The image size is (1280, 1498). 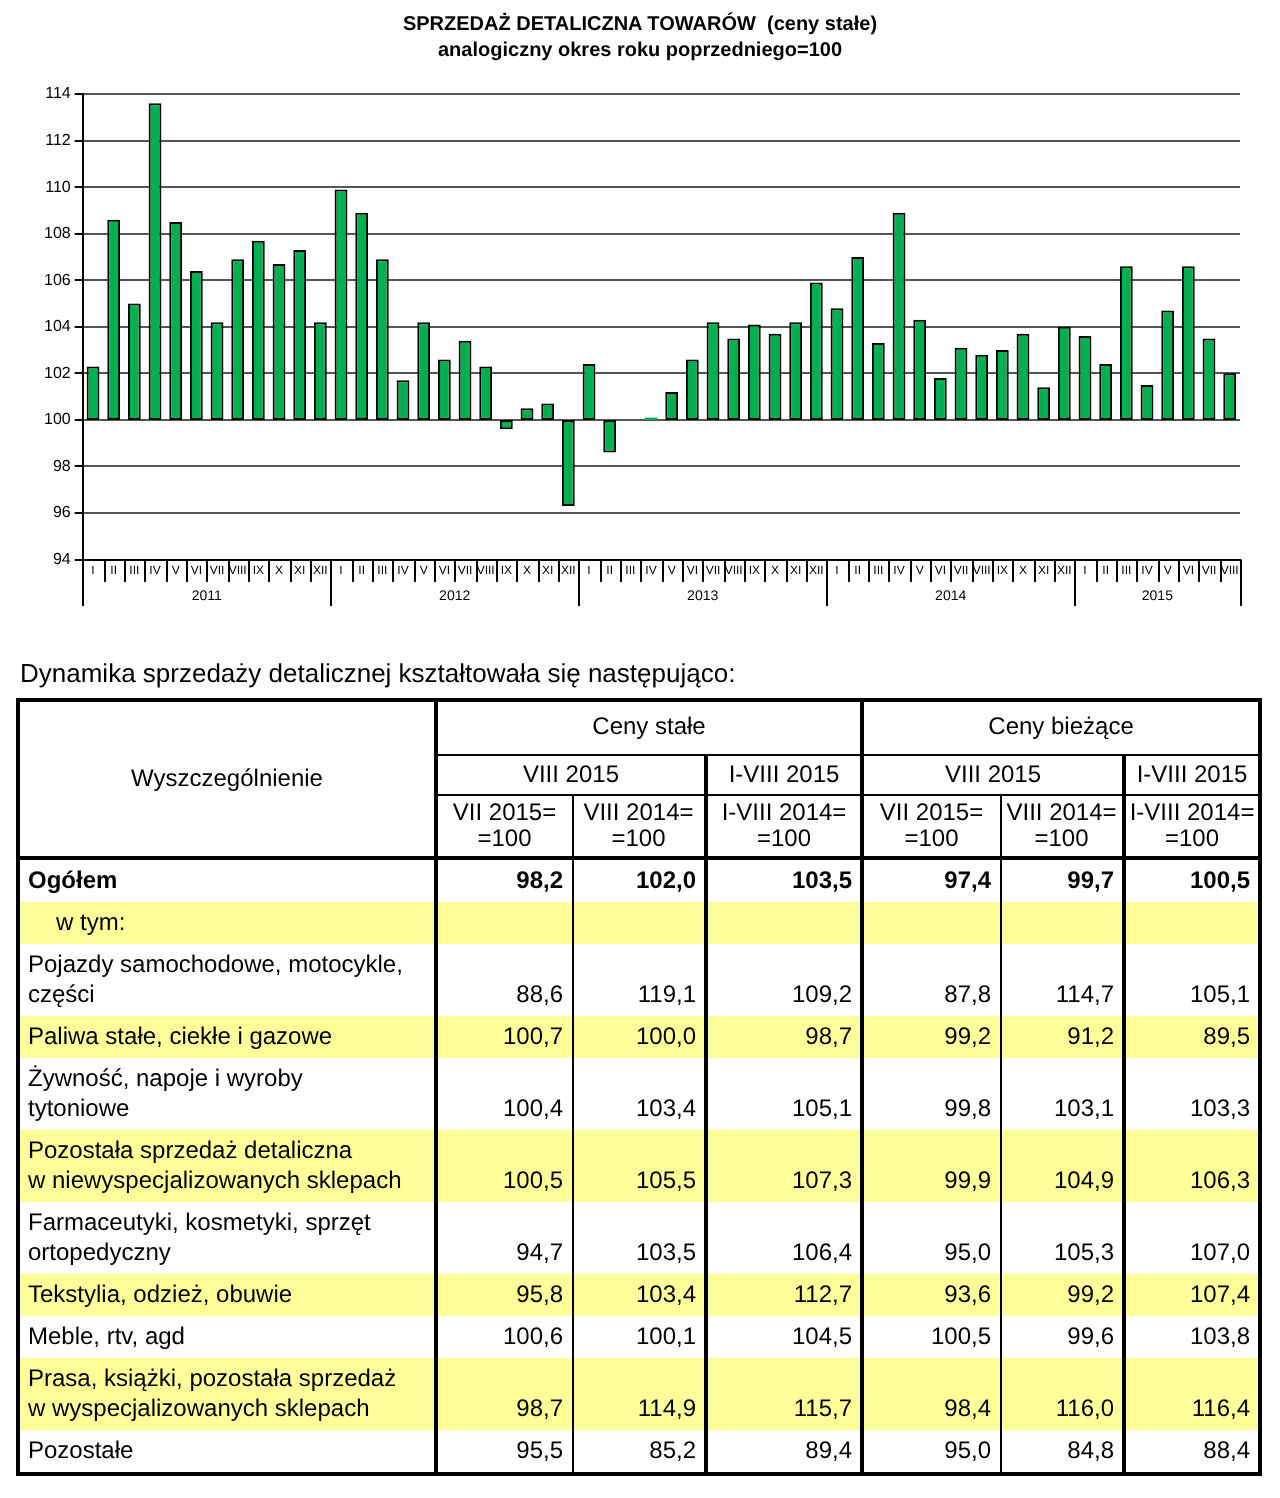 What do you see at coordinates (57, 326) in the screenshot?
I see `y-tick-label: 104` at bounding box center [57, 326].